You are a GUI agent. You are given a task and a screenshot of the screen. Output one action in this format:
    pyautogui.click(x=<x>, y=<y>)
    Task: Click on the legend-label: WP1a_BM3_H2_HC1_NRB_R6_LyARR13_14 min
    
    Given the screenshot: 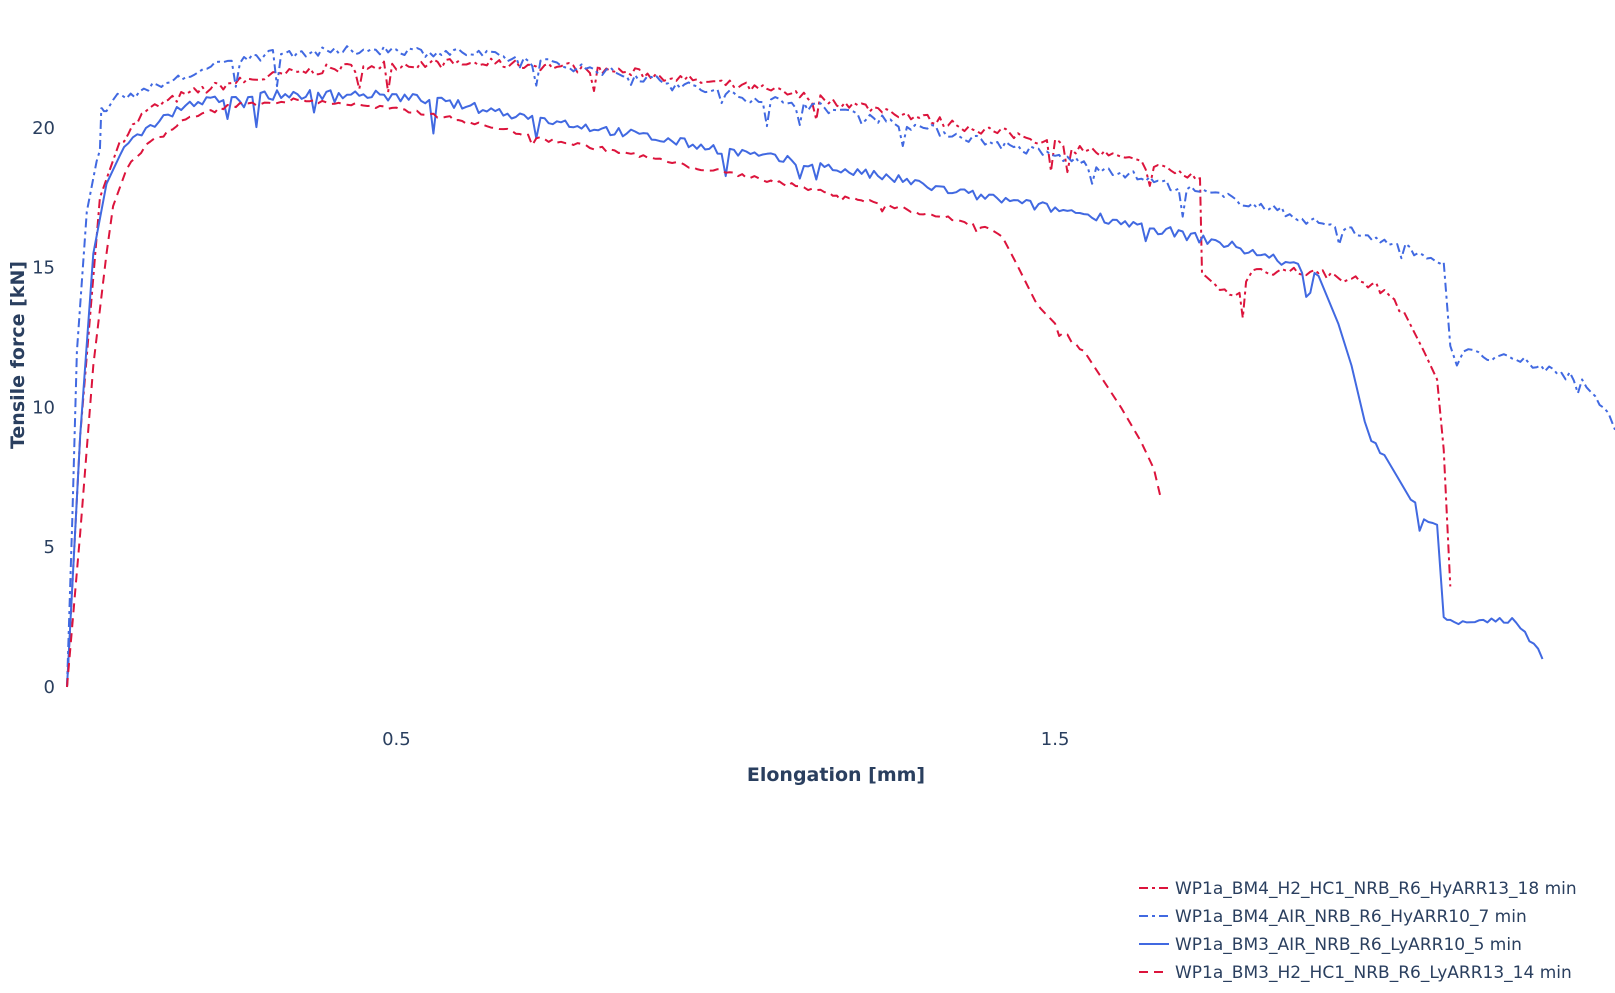 What is the action you would take?
    pyautogui.click(x=1373, y=973)
    